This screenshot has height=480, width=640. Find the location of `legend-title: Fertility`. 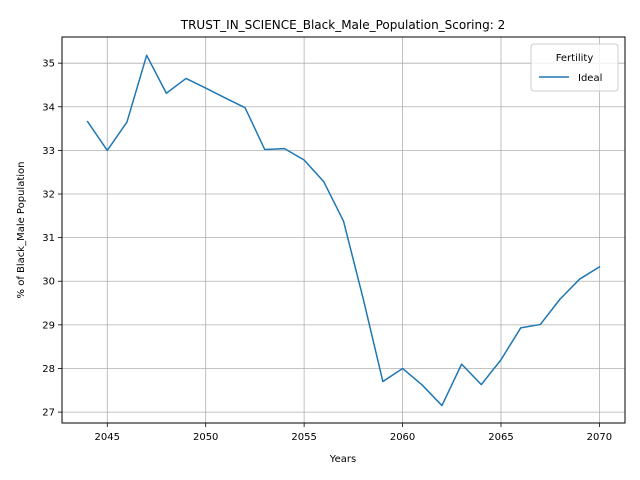

legend-title: Fertility is located at coordinates (575, 58).